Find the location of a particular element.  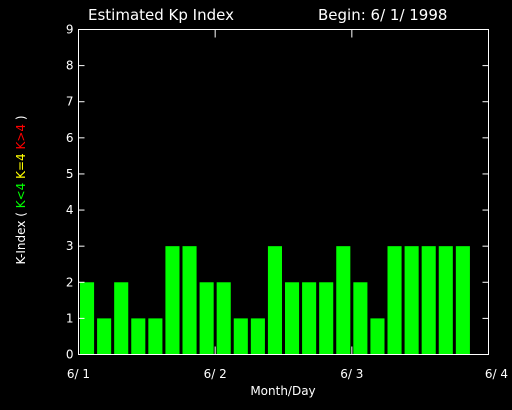

y-axis-label: K-Index ( K<4 K=4 K>4 ) is located at coordinates (21, 189).